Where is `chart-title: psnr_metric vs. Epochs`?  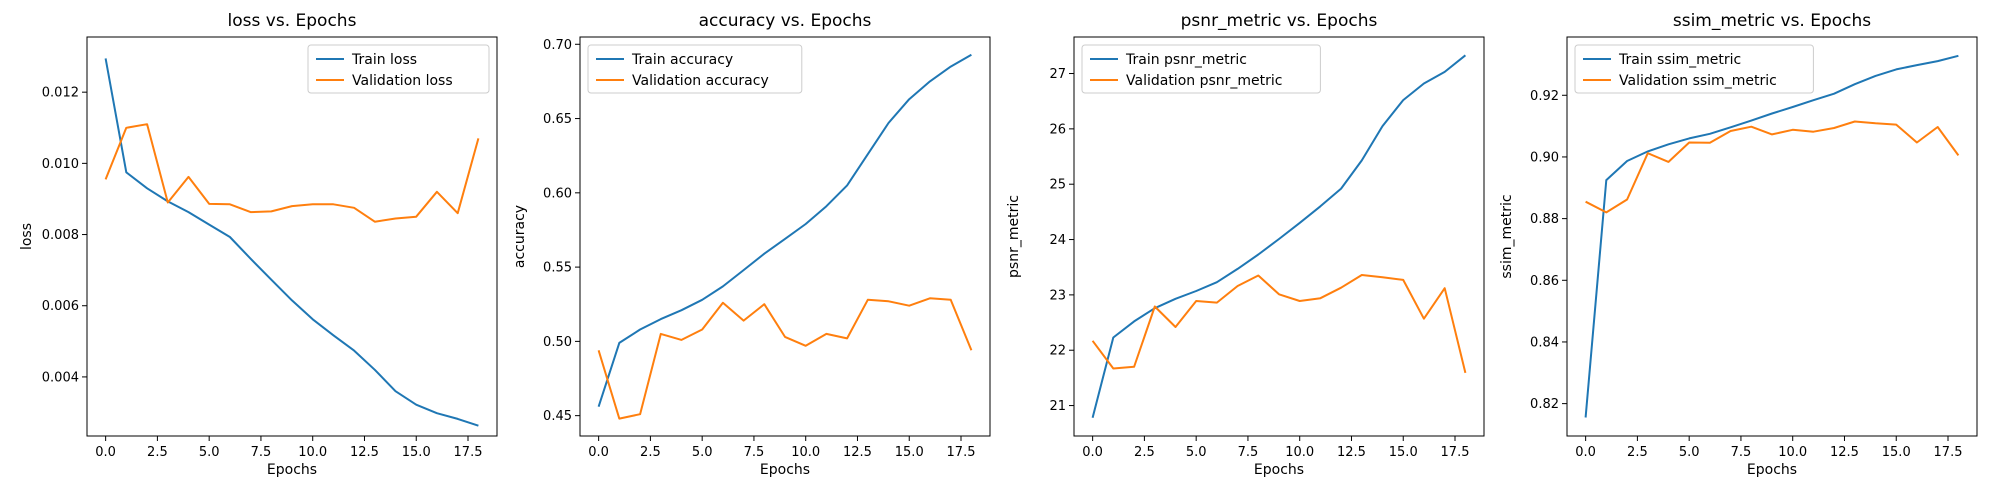
chart-title: psnr_metric vs. Epochs is located at coordinates (1279, 21).